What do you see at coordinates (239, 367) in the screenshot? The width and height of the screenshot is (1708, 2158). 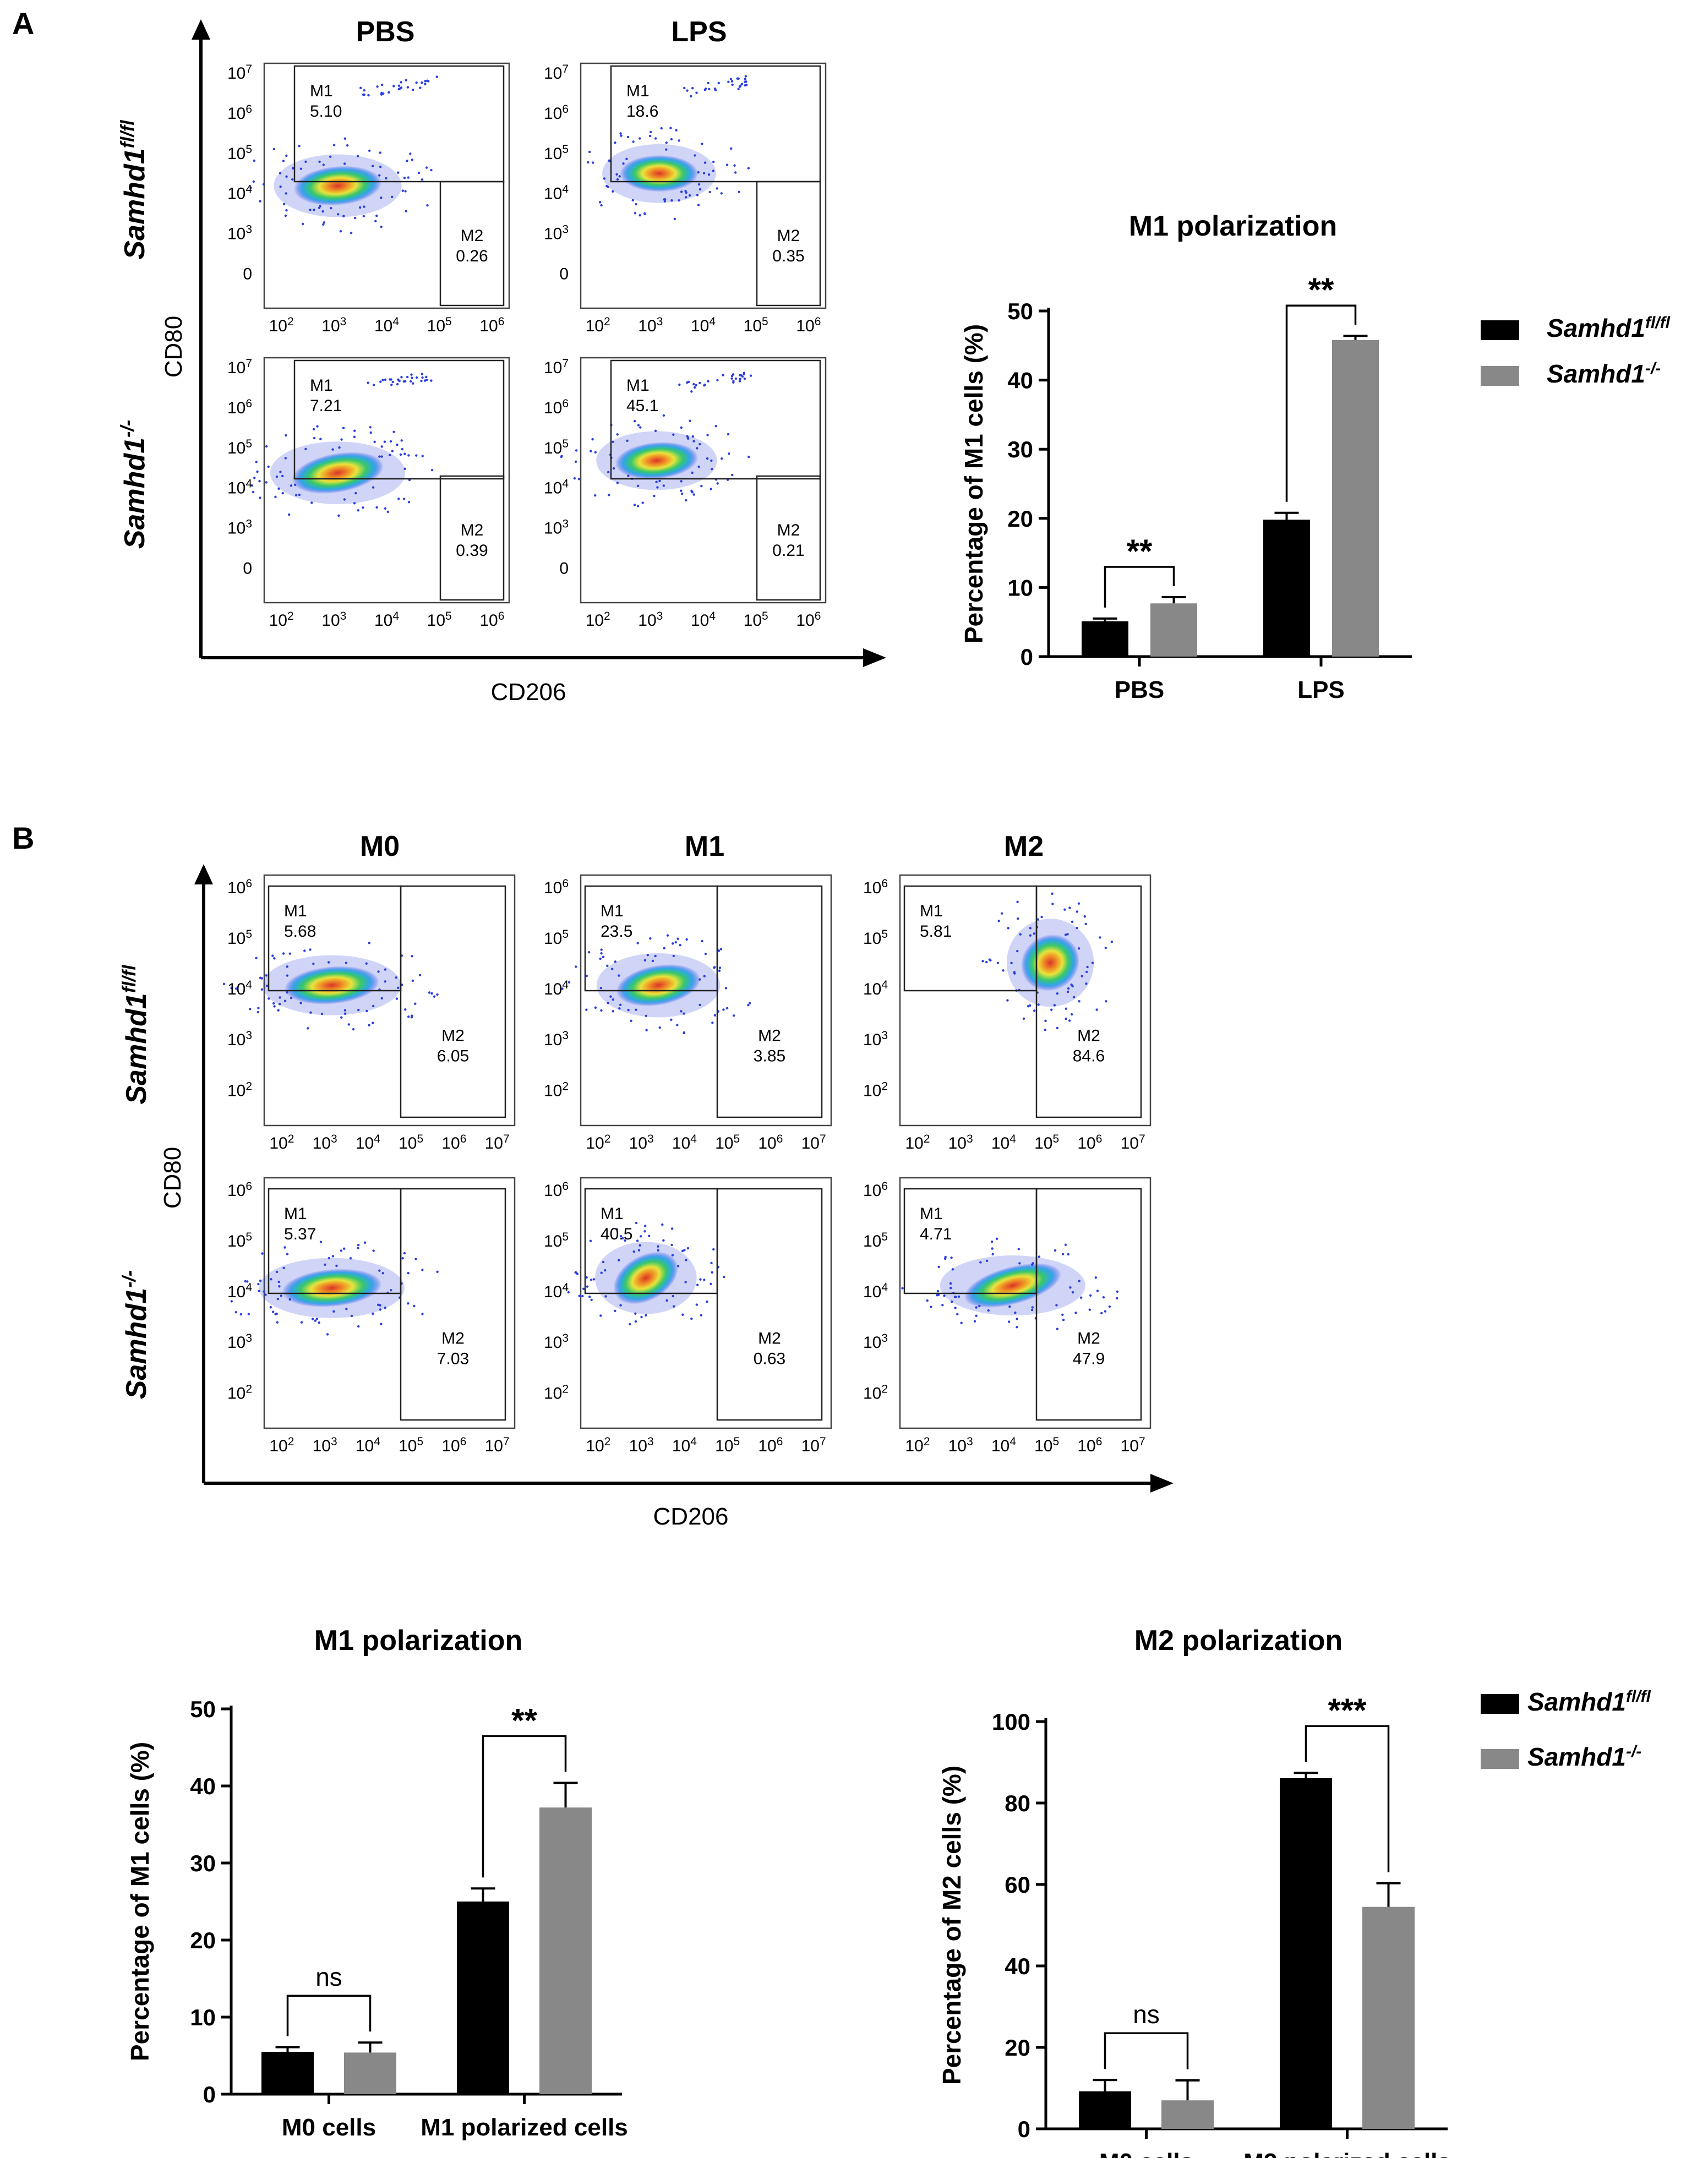 I see `y-tick-label: 107` at bounding box center [239, 367].